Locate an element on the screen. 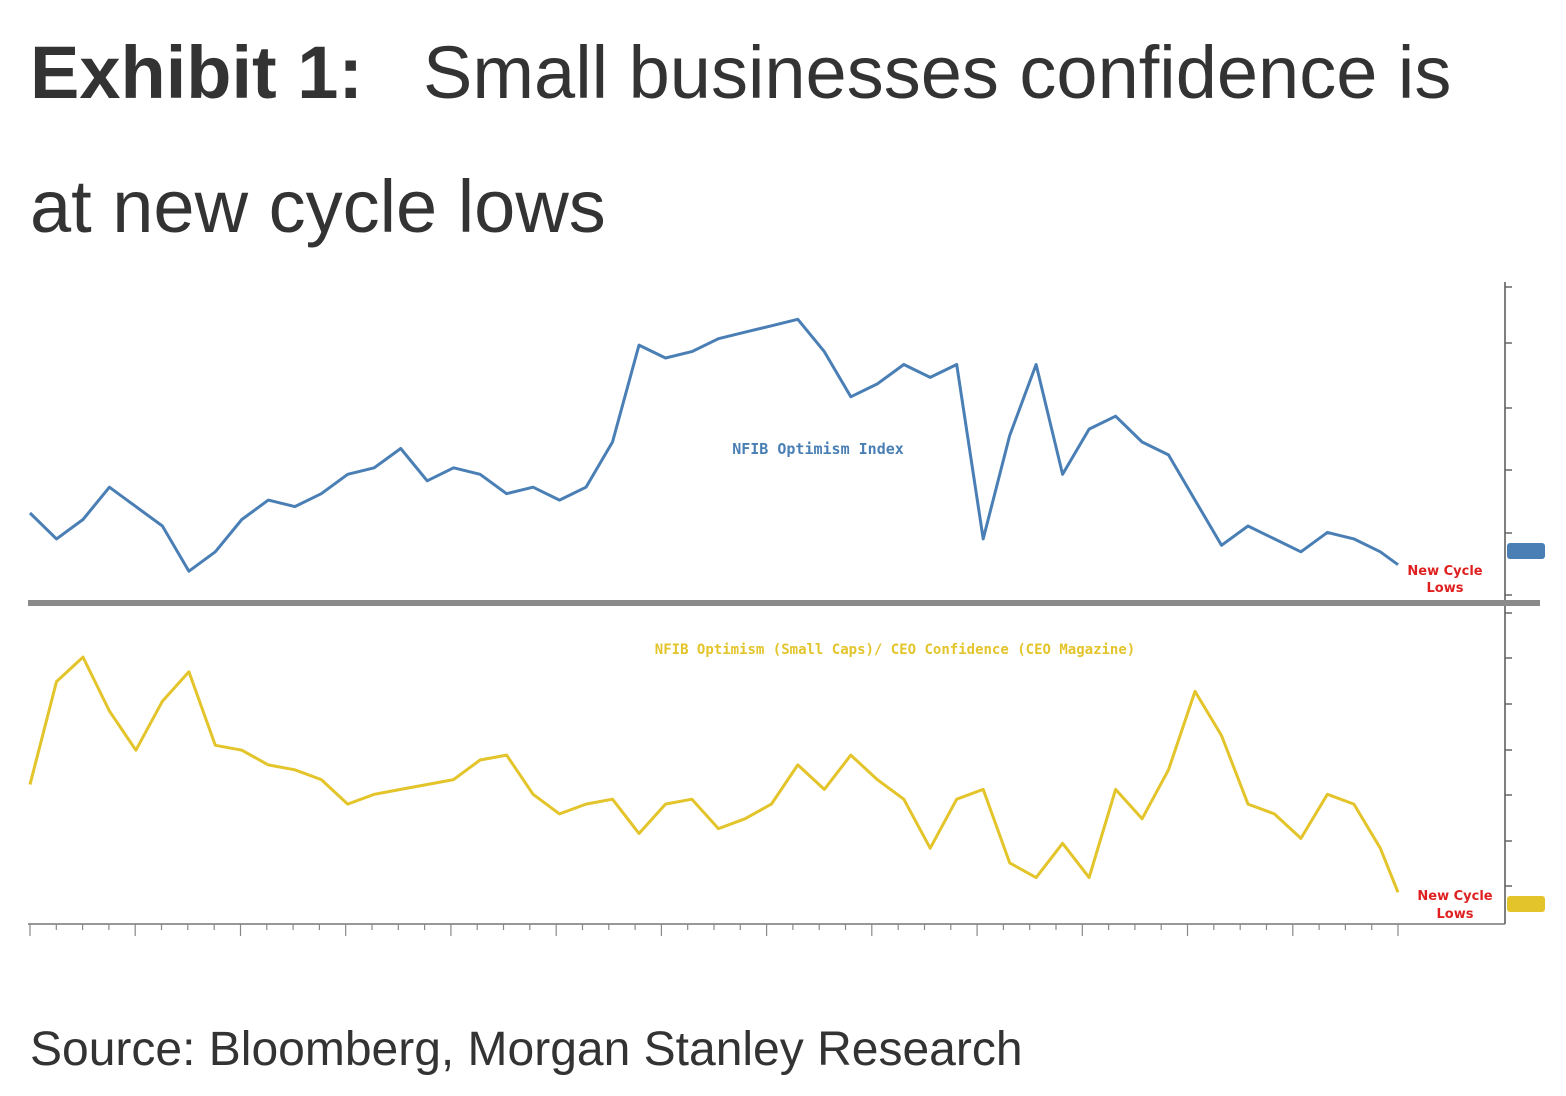 The width and height of the screenshot is (1566, 1096). bottom-new-cycle-lows-label-2: Lows is located at coordinates (1455, 914).